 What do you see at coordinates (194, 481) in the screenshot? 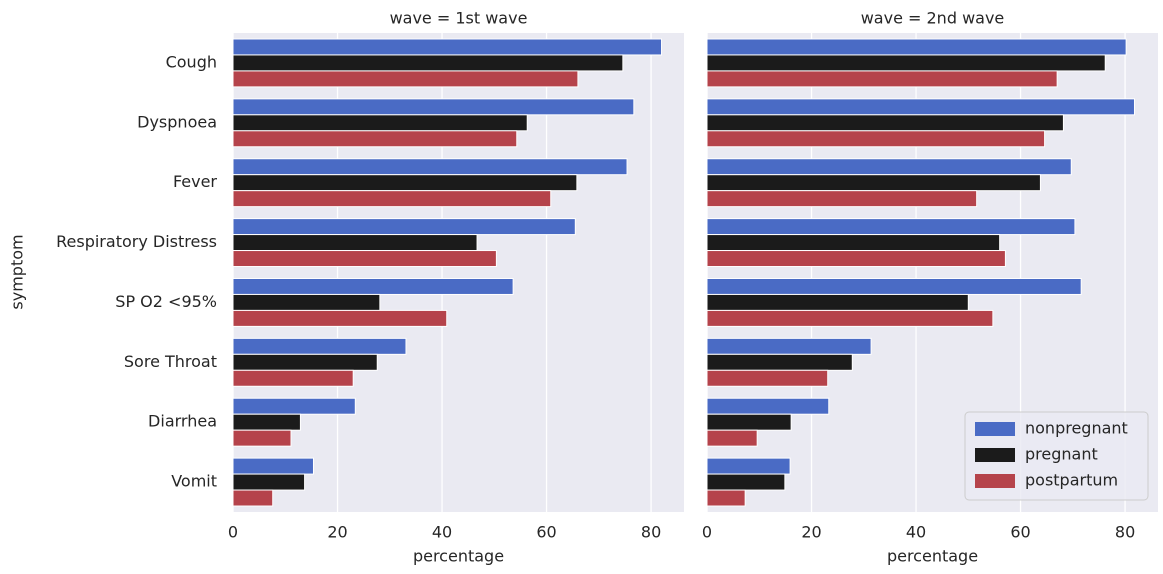
I see `y-tick-label: Vomit` at bounding box center [194, 481].